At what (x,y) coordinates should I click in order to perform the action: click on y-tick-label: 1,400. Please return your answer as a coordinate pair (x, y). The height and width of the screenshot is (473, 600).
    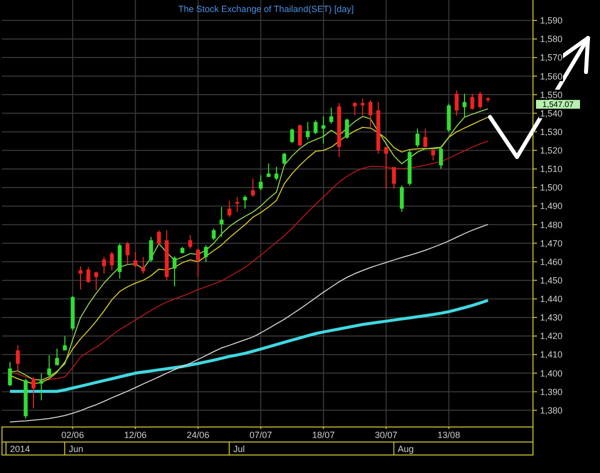
    Looking at the image, I should click on (551, 373).